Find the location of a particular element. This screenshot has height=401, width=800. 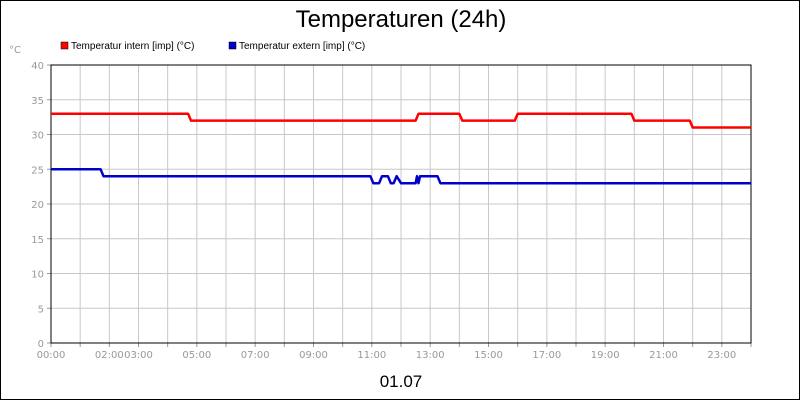

x-tick-label: 13:00 is located at coordinates (430, 355).